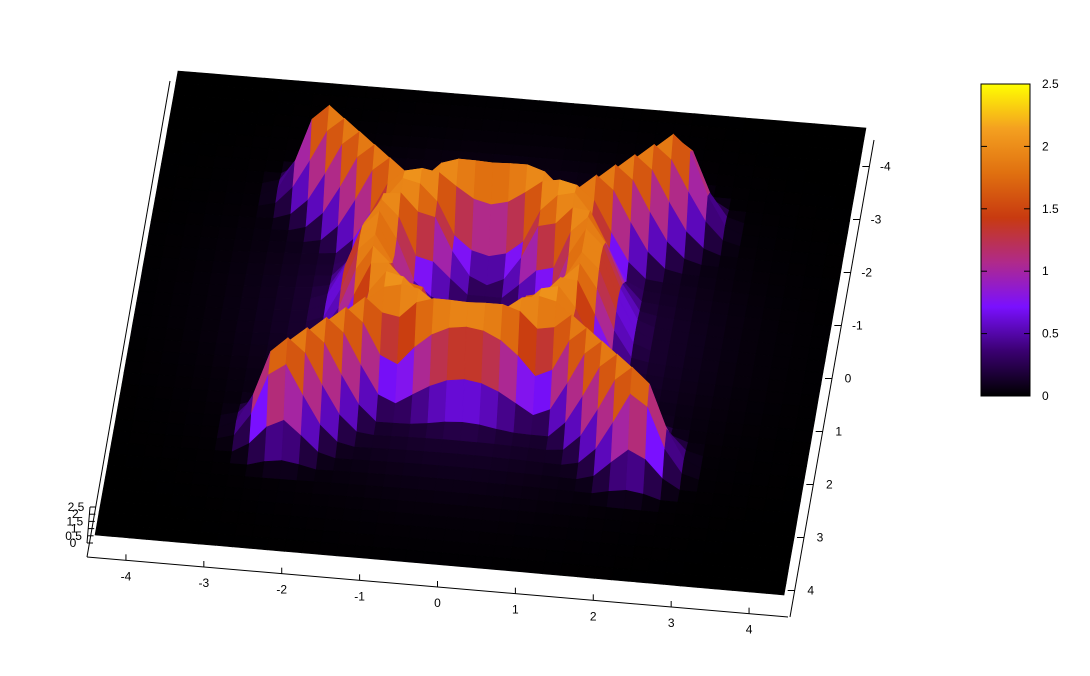  I want to click on colorbar-gradient, so click(1005, 240).